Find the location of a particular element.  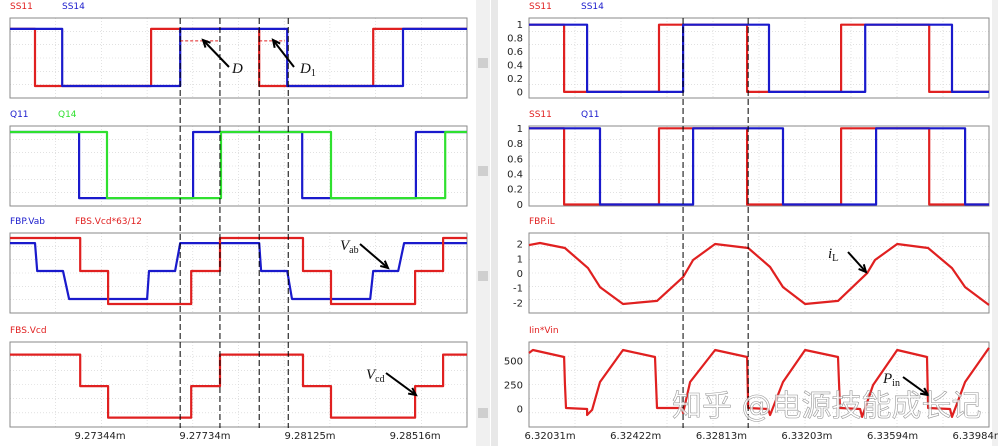

series-label: FBP.iL is located at coordinates (542, 222).